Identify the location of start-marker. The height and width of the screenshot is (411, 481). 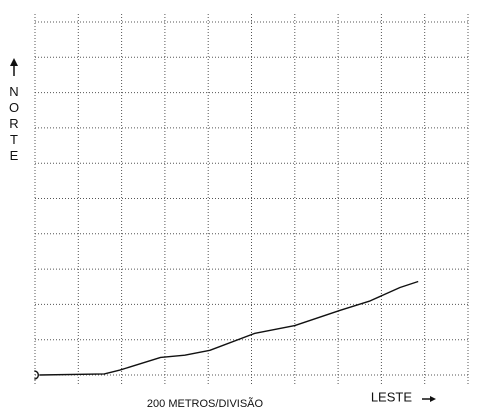
(37, 375).